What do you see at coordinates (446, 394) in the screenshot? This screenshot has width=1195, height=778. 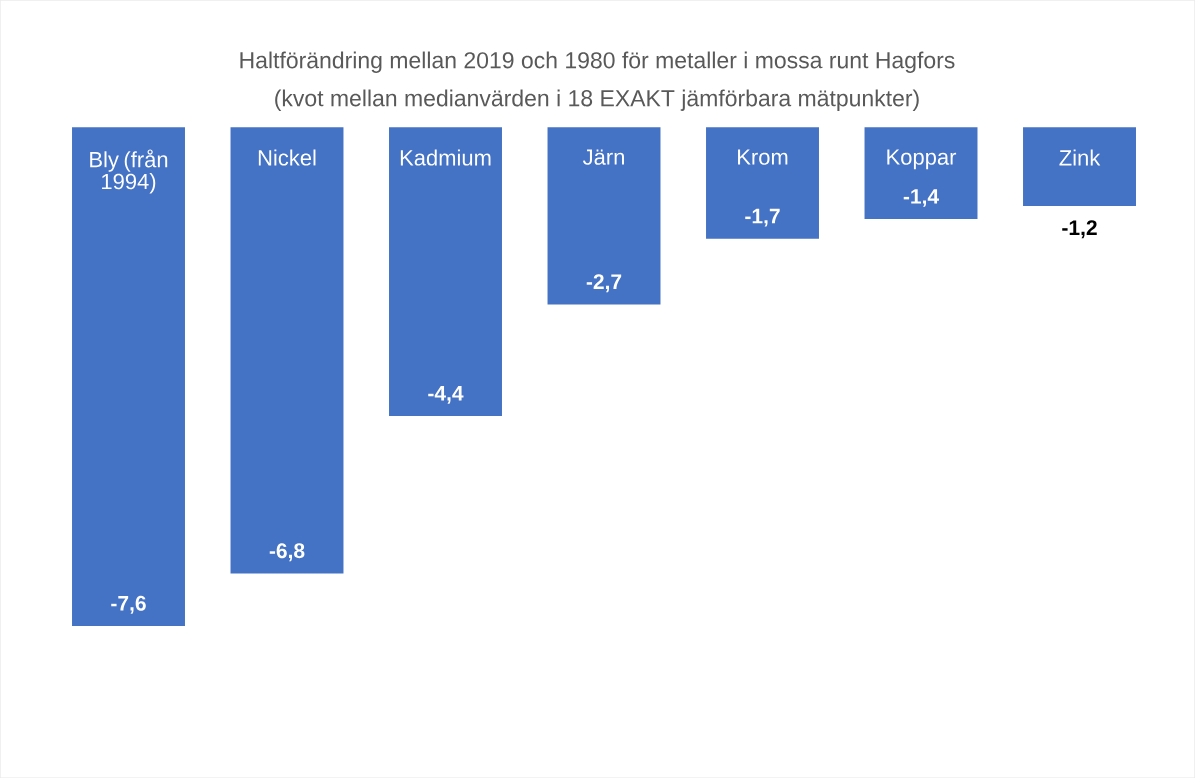 I see `data-label: -4,4` at bounding box center [446, 394].